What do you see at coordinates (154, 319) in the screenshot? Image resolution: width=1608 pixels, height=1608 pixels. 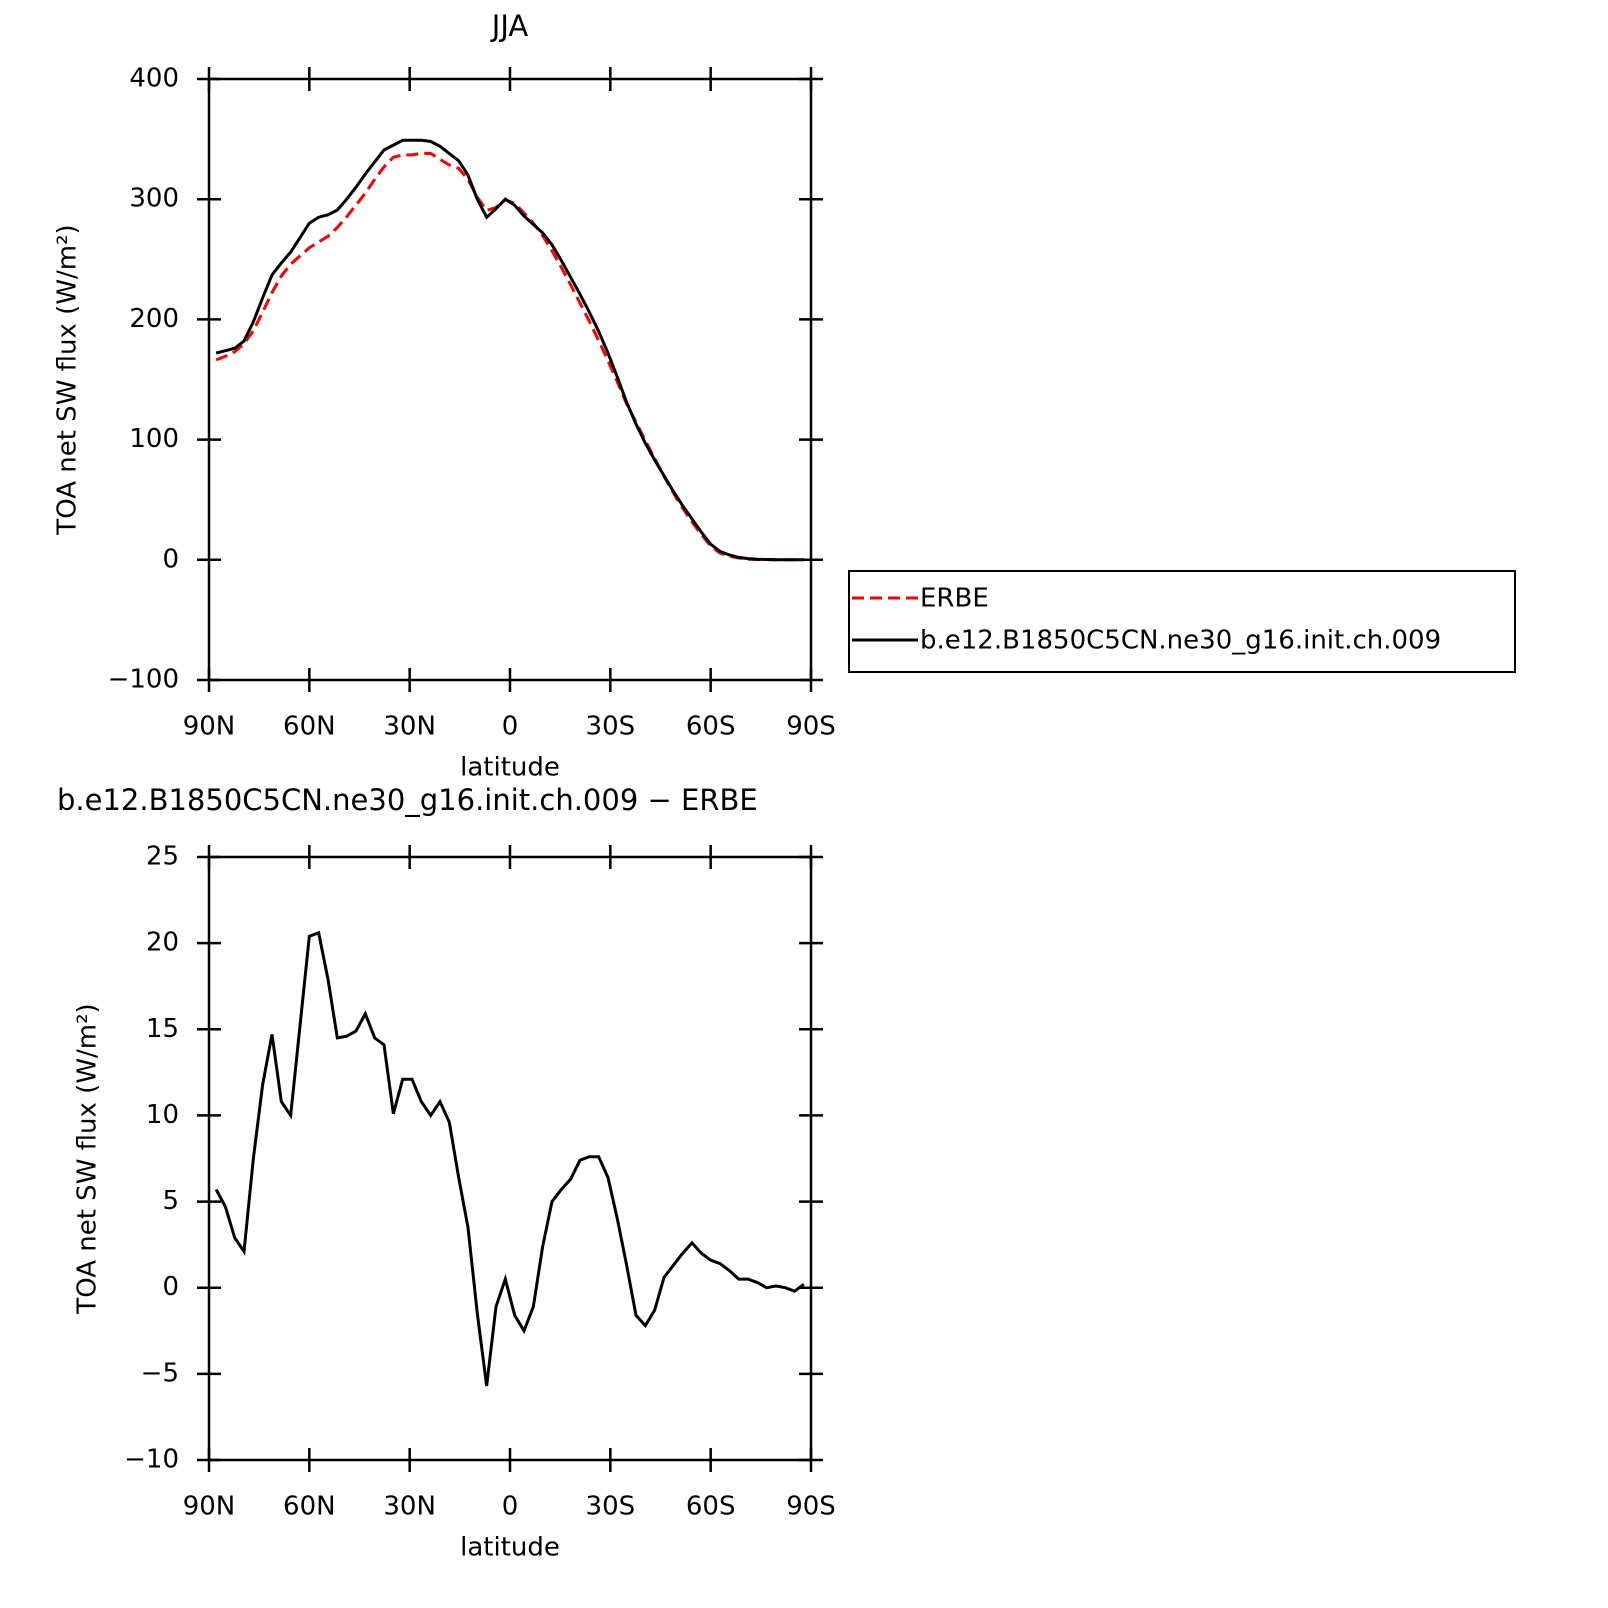 I see `y-tick-label: 200` at bounding box center [154, 319].